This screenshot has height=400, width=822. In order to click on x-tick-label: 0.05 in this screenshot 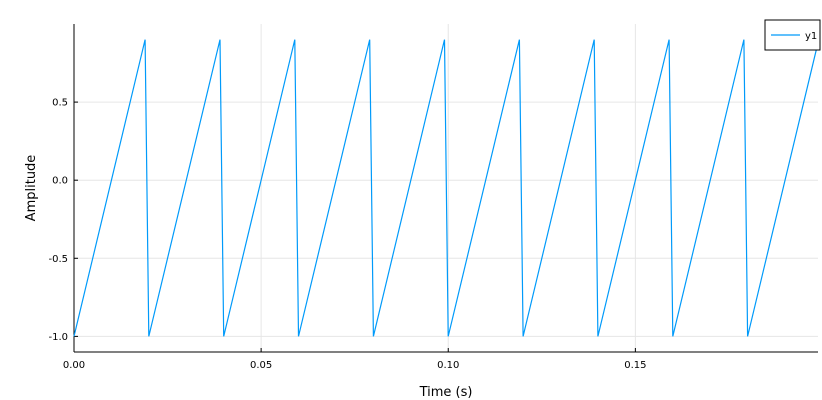, I will do `click(261, 365)`.